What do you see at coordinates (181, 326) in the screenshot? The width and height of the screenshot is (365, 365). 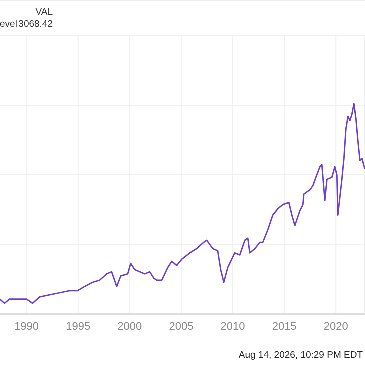 I see `x-tick-label: 2005` at bounding box center [181, 326].